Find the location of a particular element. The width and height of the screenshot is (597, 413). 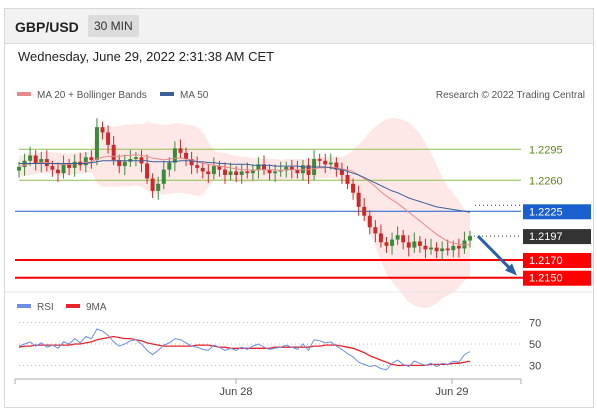

support-label: 1.2150 is located at coordinates (546, 279).